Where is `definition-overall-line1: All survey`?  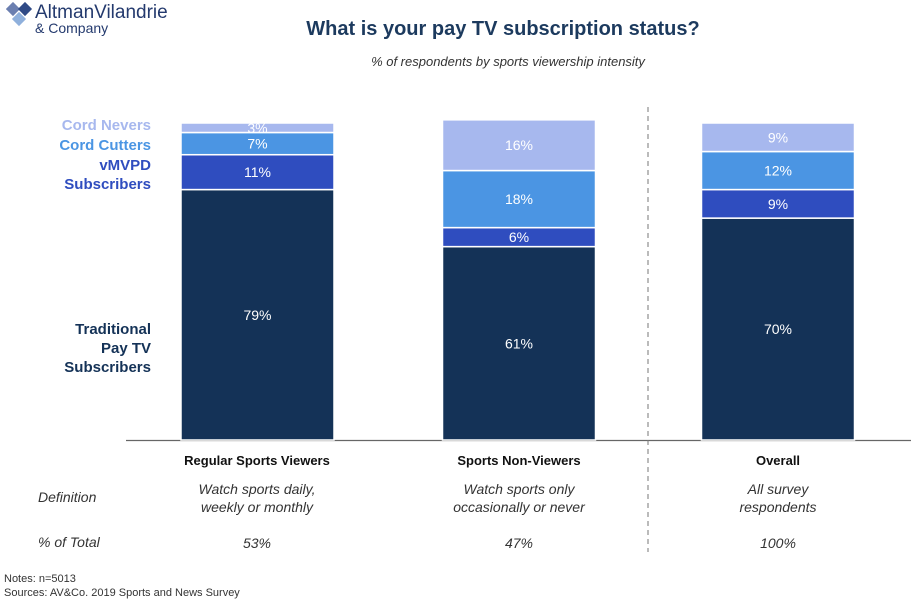
definition-overall-line1: All survey is located at coordinates (778, 489).